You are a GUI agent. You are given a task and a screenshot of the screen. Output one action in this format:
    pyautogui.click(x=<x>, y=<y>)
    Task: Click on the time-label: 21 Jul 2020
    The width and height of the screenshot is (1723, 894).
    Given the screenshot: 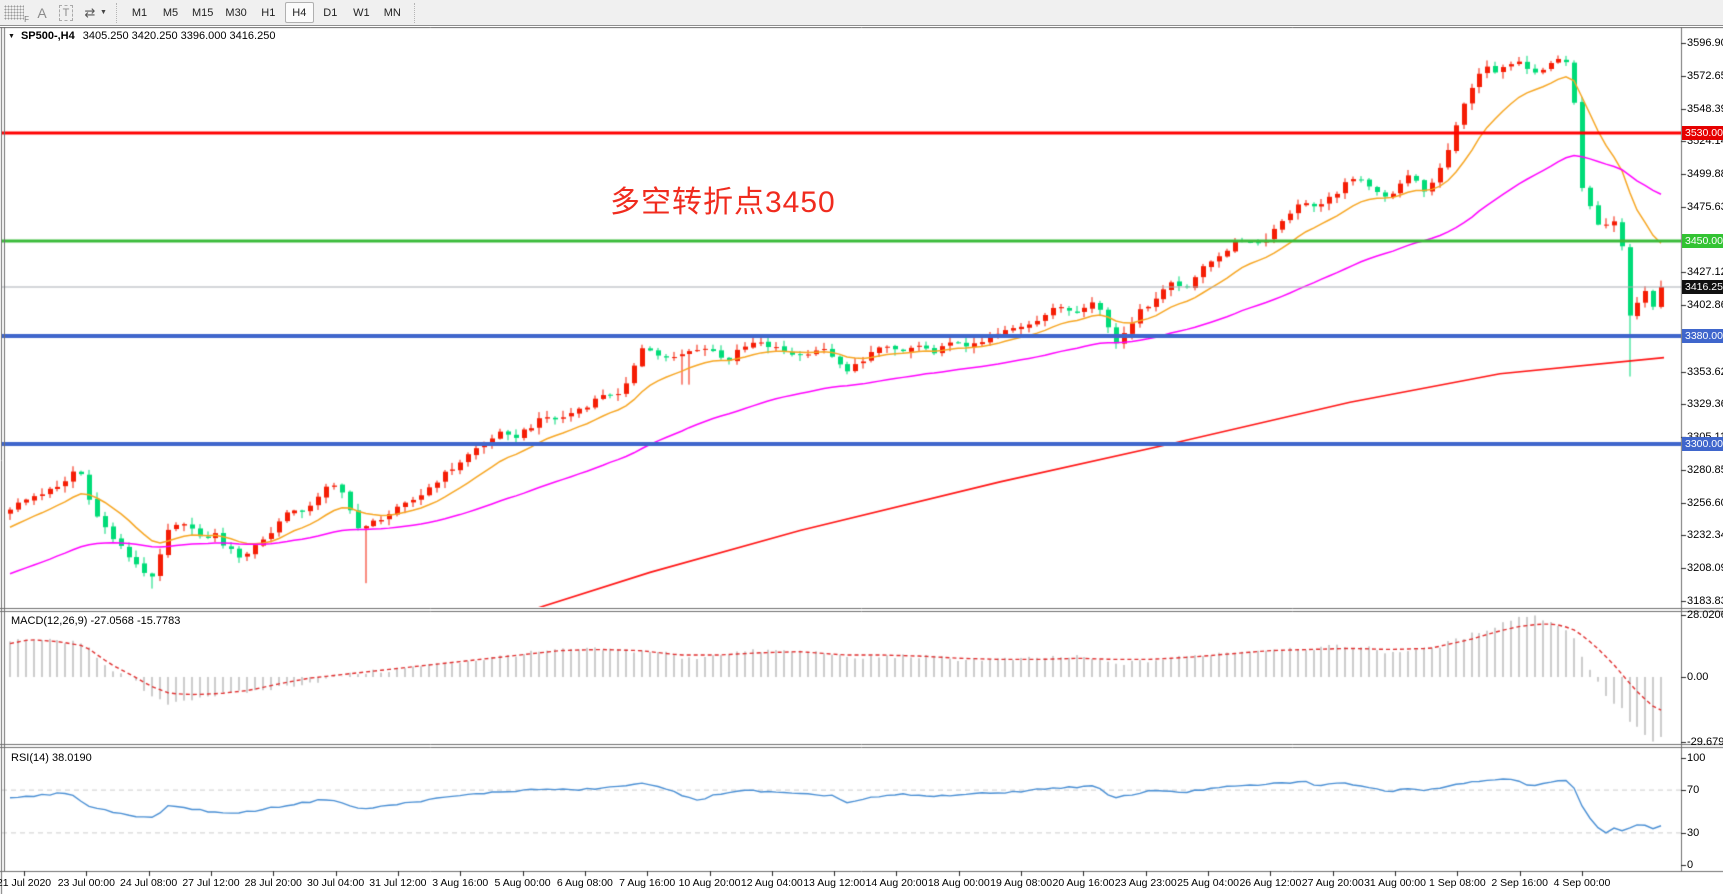 What is the action you would take?
    pyautogui.click(x=26, y=883)
    